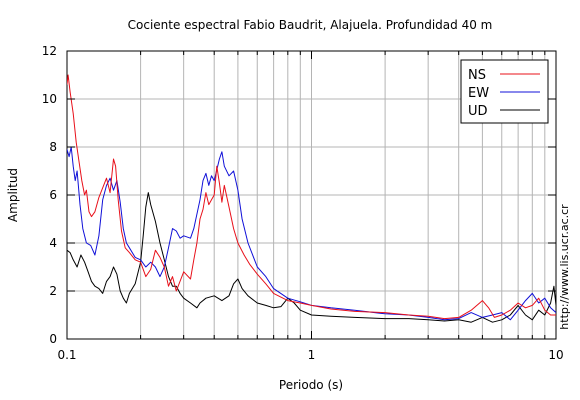 The height and width of the screenshot is (400, 580). What do you see at coordinates (53, 243) in the screenshot?
I see `y-tick-label: 4` at bounding box center [53, 243].